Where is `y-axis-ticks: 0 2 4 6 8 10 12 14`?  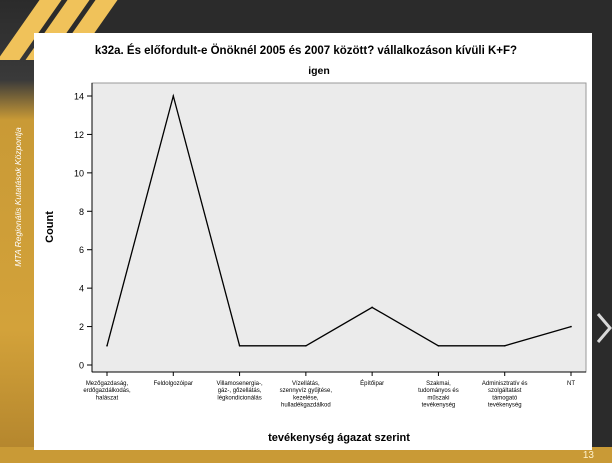 y-axis-ticks: 0 2 4 6 8 10 12 14 is located at coordinates (83, 231).